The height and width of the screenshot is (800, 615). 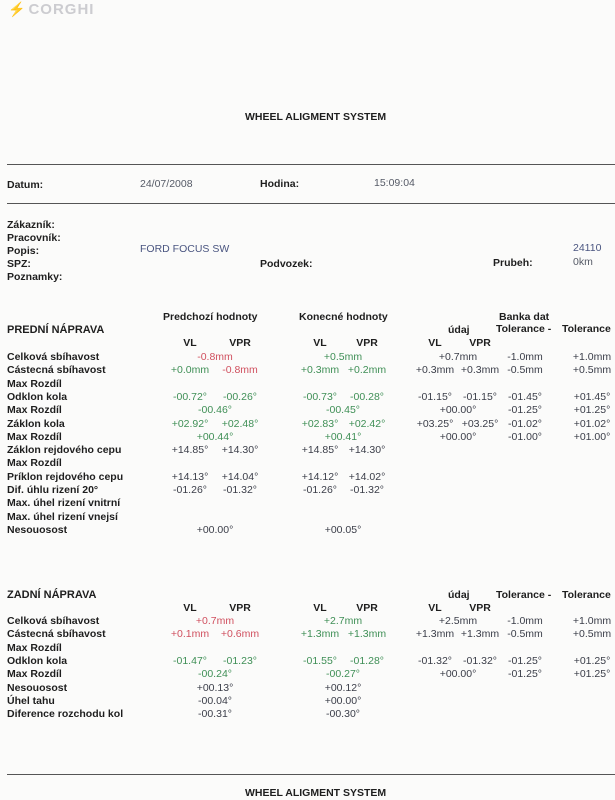 What do you see at coordinates (592, 423) in the screenshot?
I see `tp-value: +01.02°` at bounding box center [592, 423].